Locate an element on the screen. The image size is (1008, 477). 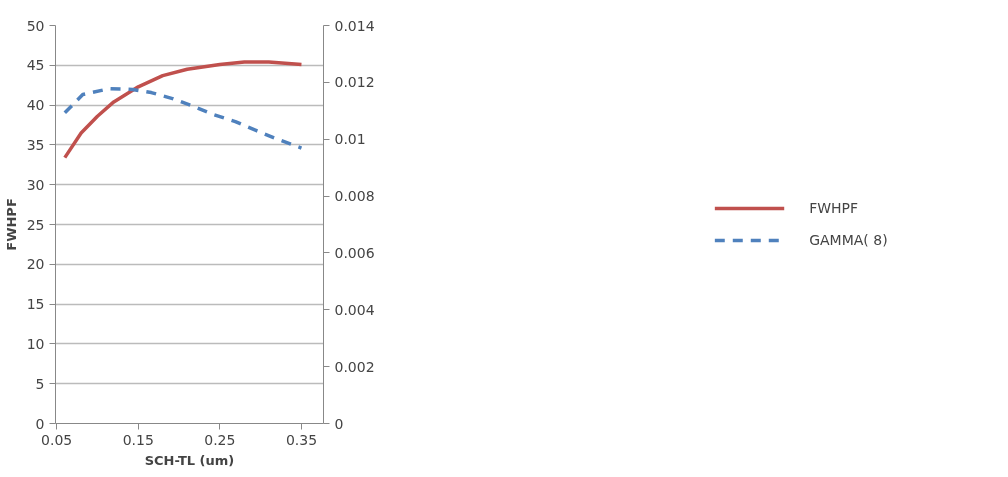
y2-tick-label: 0.002 is located at coordinates (354, 366).